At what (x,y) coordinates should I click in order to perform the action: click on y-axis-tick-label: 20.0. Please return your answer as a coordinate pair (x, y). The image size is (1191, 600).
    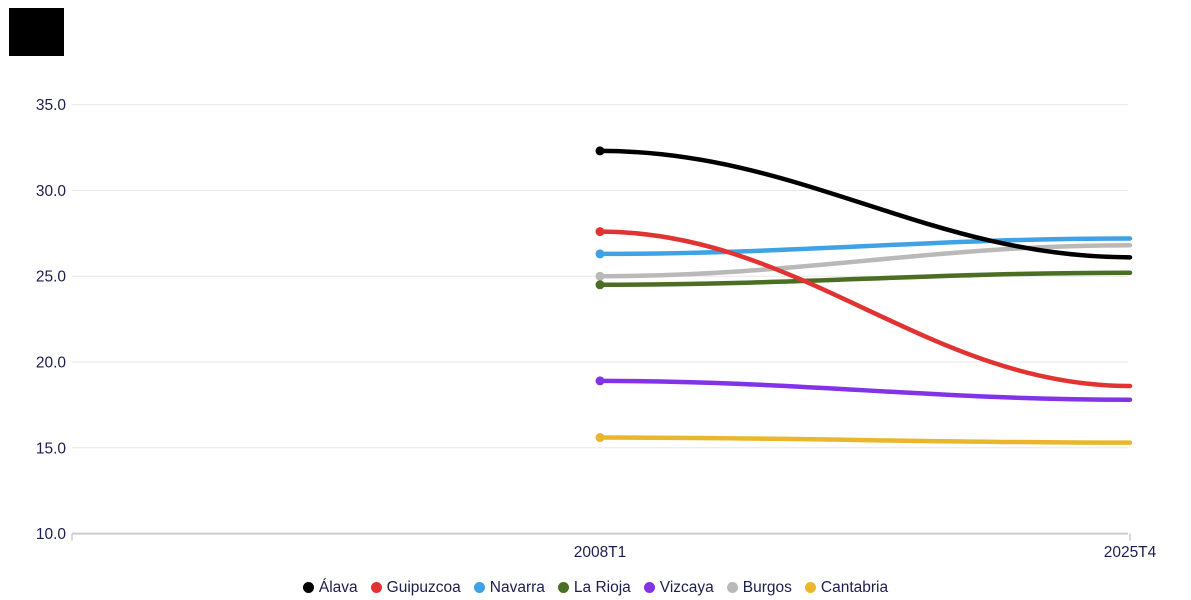
    Looking at the image, I should click on (51, 363).